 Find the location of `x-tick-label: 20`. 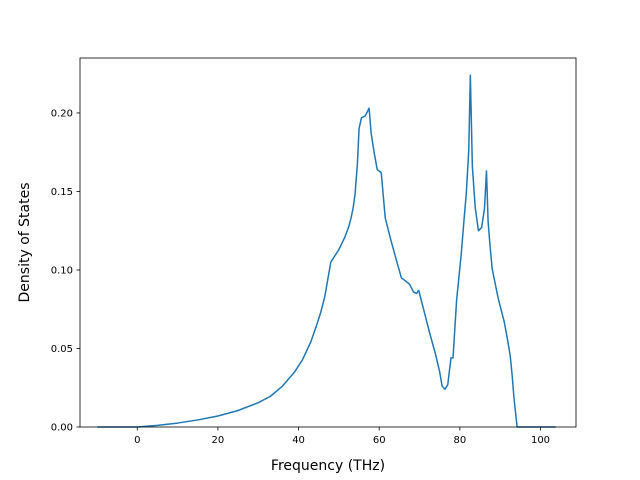

x-tick-label: 20 is located at coordinates (218, 440).